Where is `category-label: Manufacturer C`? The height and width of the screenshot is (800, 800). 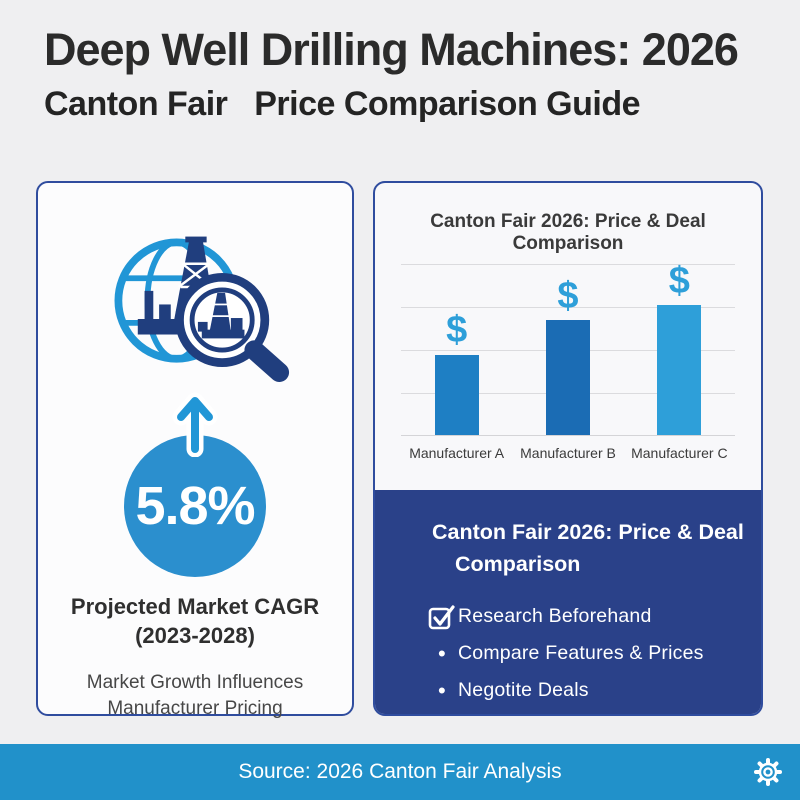
category-label: Manufacturer C is located at coordinates (679, 453).